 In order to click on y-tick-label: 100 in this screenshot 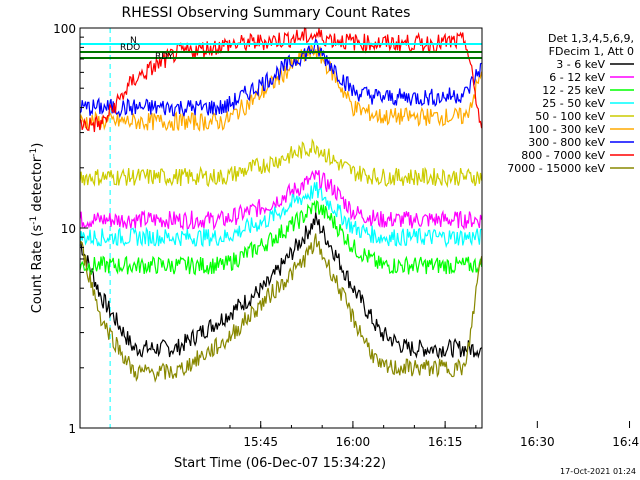, I will do `click(64, 29)`.